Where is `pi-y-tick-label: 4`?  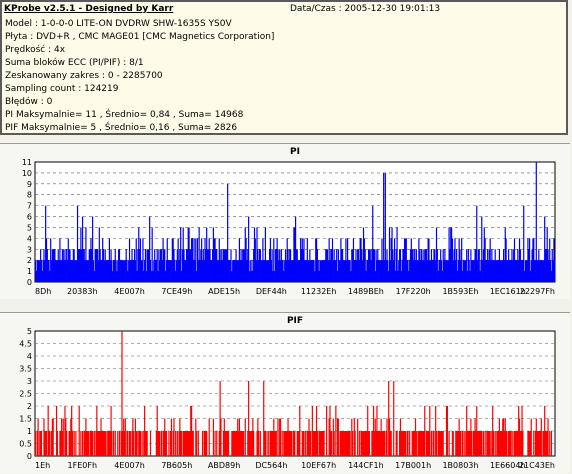
pi-y-tick-label: 4 is located at coordinates (29, 238).